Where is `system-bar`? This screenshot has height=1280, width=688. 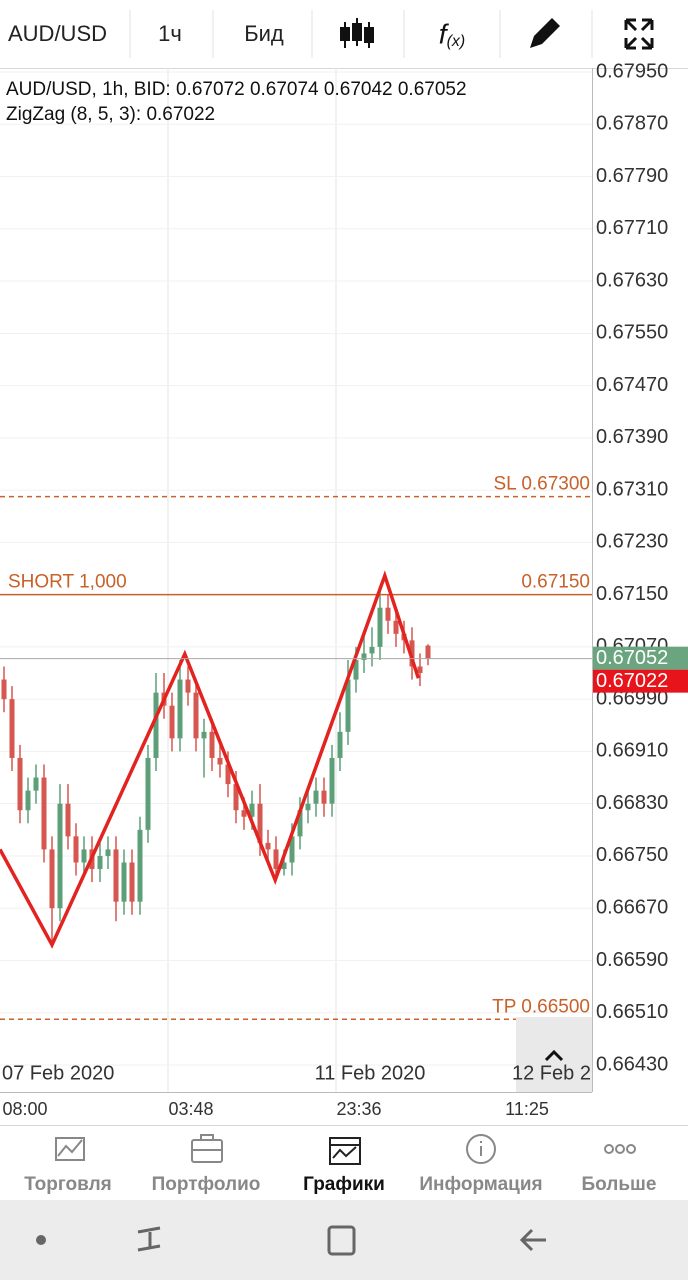 system-bar is located at coordinates (344, 1240).